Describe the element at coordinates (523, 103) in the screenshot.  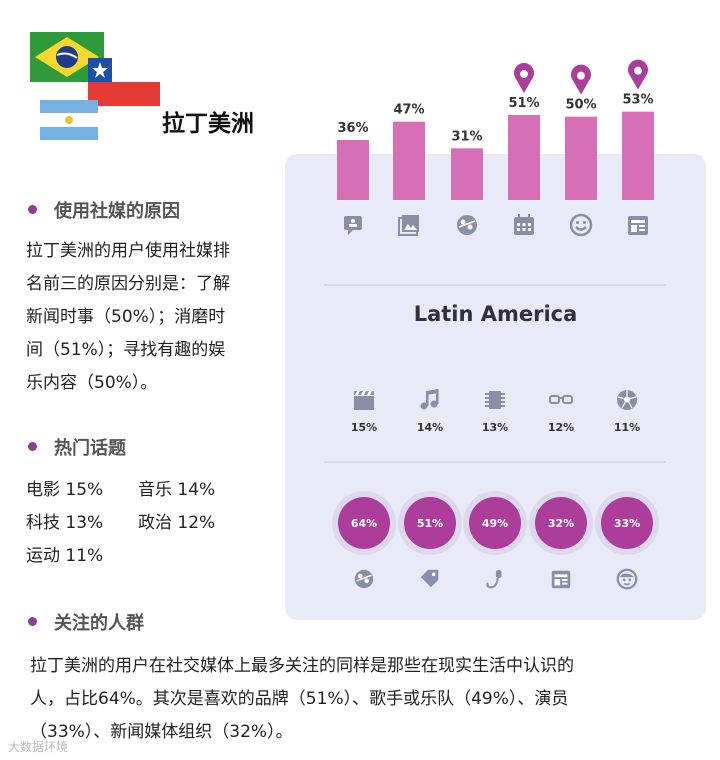
I see `bar-value-label: 51%` at that location.